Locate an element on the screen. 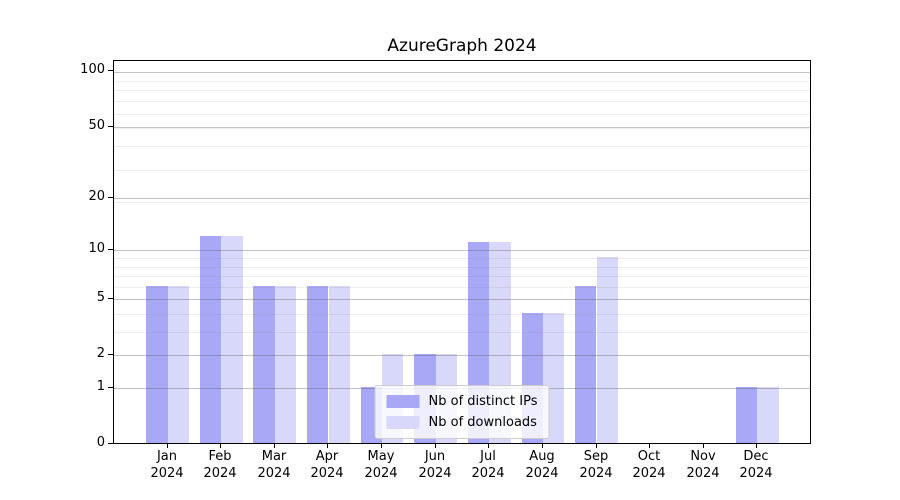 The height and width of the screenshot is (500, 900). x-tick-label: Jan 2024 is located at coordinates (167, 465).